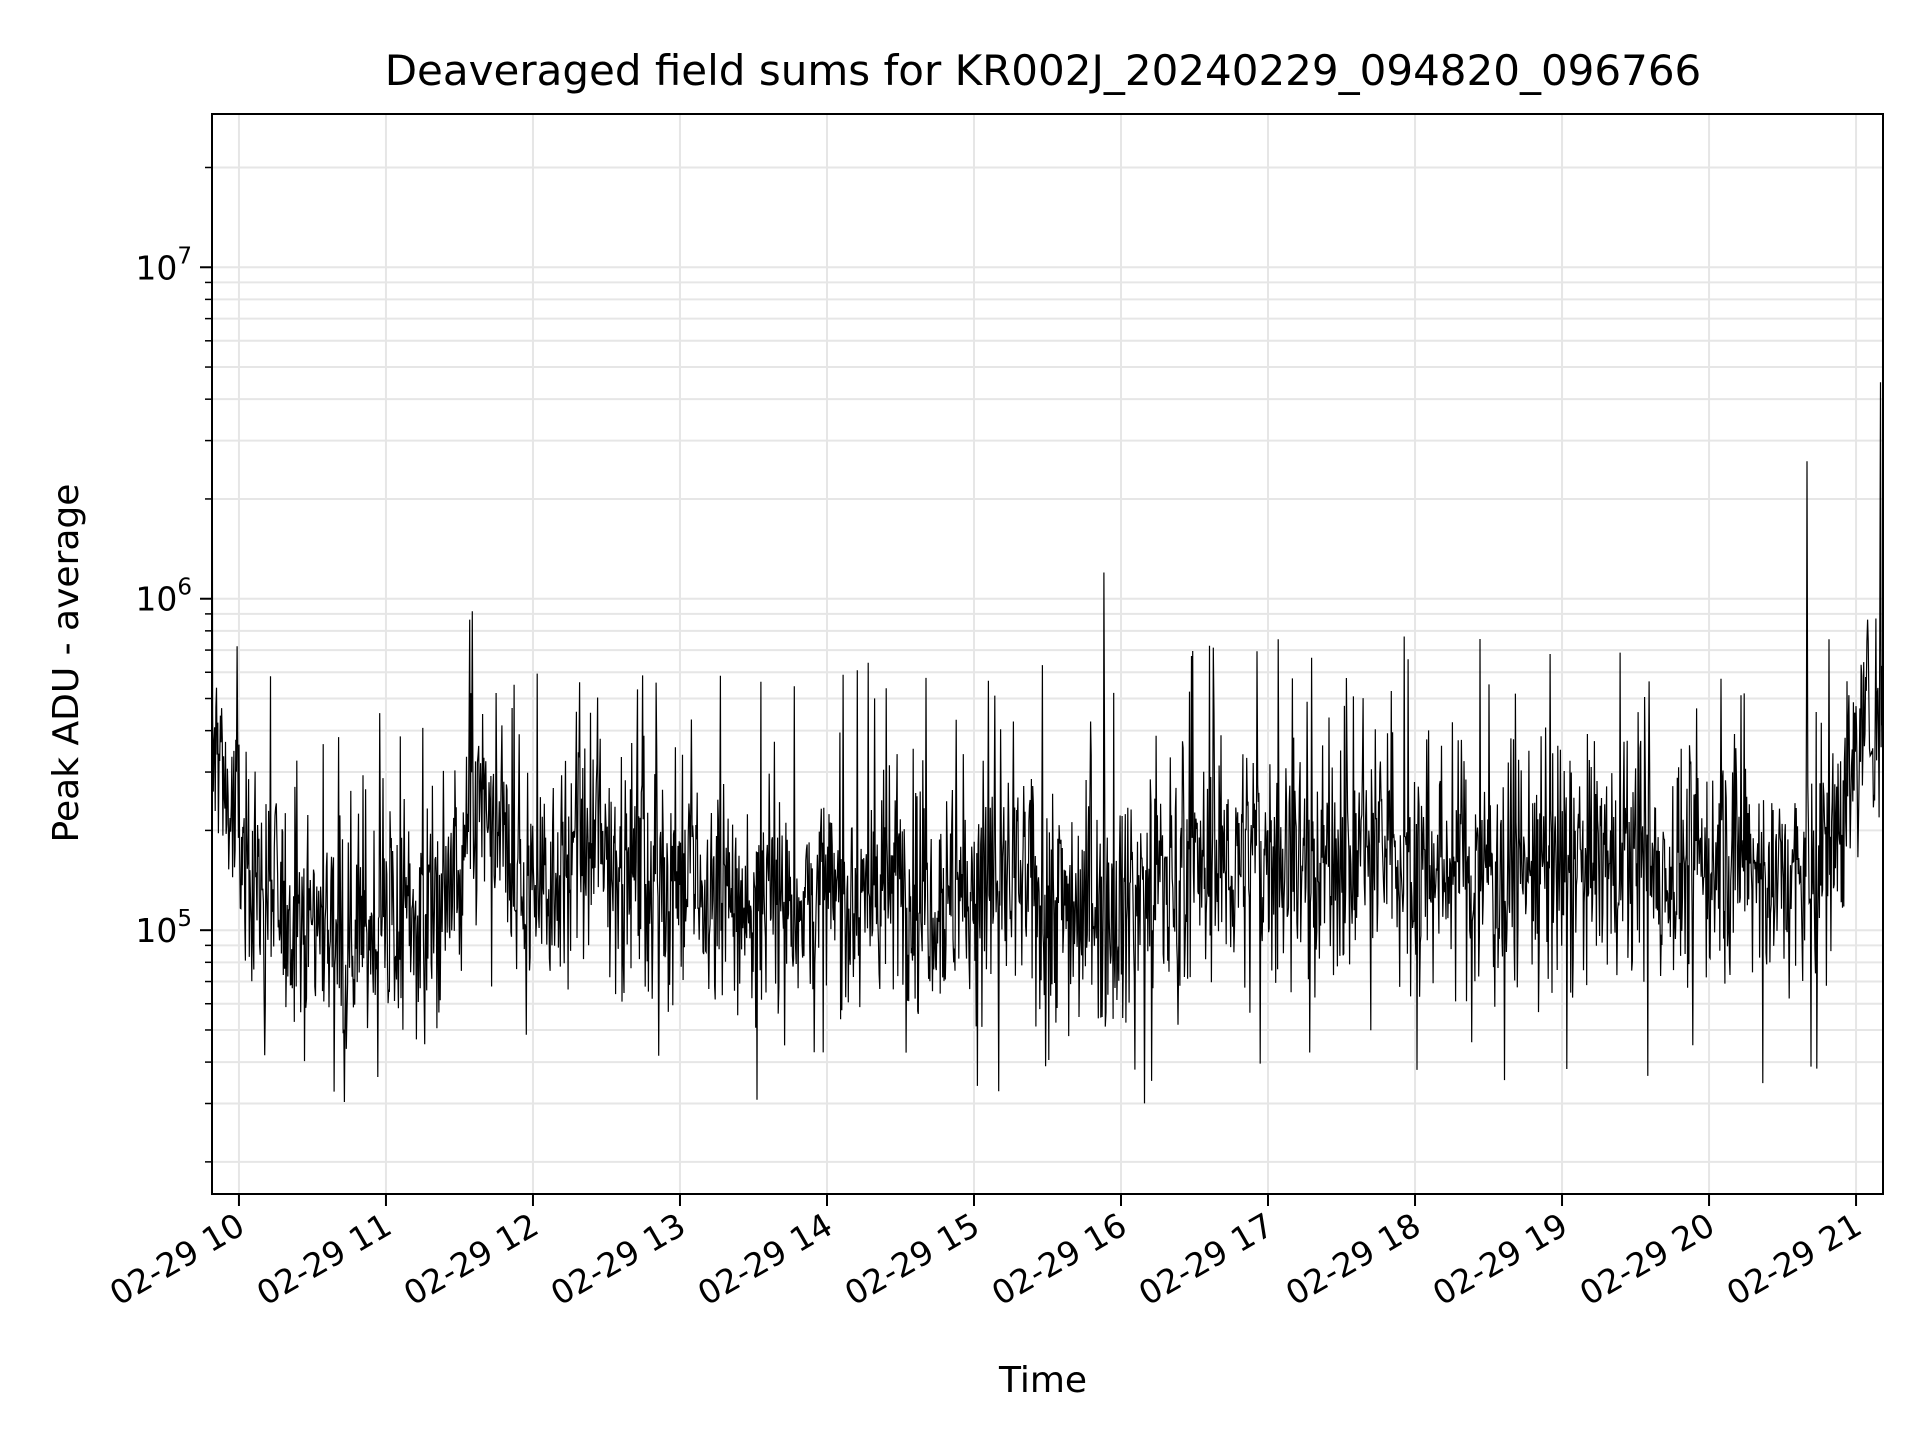 Image resolution: width=1920 pixels, height=1440 pixels. What do you see at coordinates (184, 256) in the screenshot?
I see `y-tick-exponent: 7` at bounding box center [184, 256].